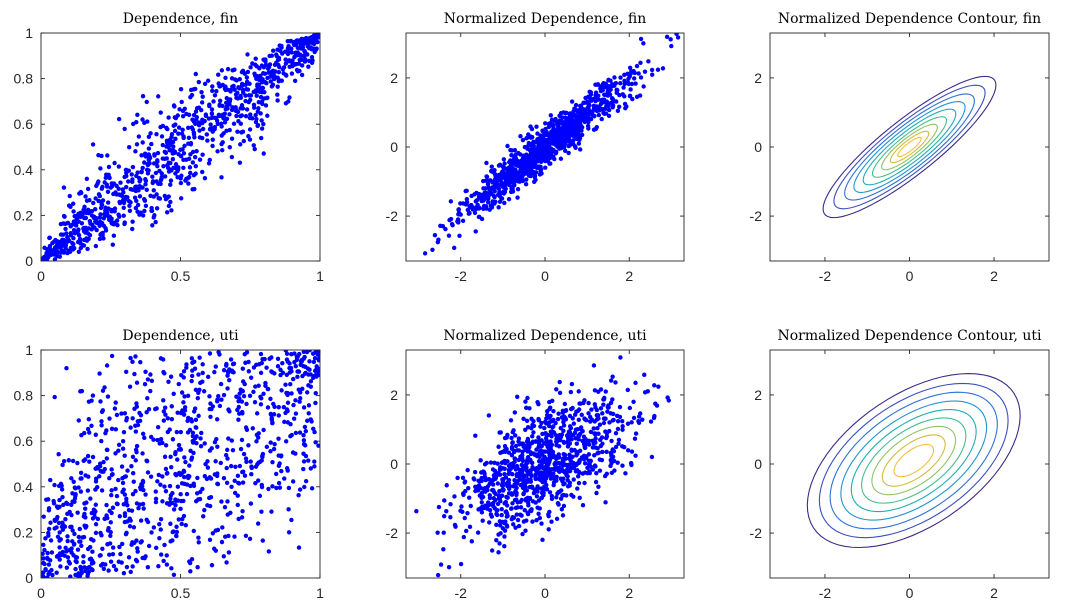  Describe the element at coordinates (394, 464) in the screenshot. I see `y-tick-label: 0` at that location.